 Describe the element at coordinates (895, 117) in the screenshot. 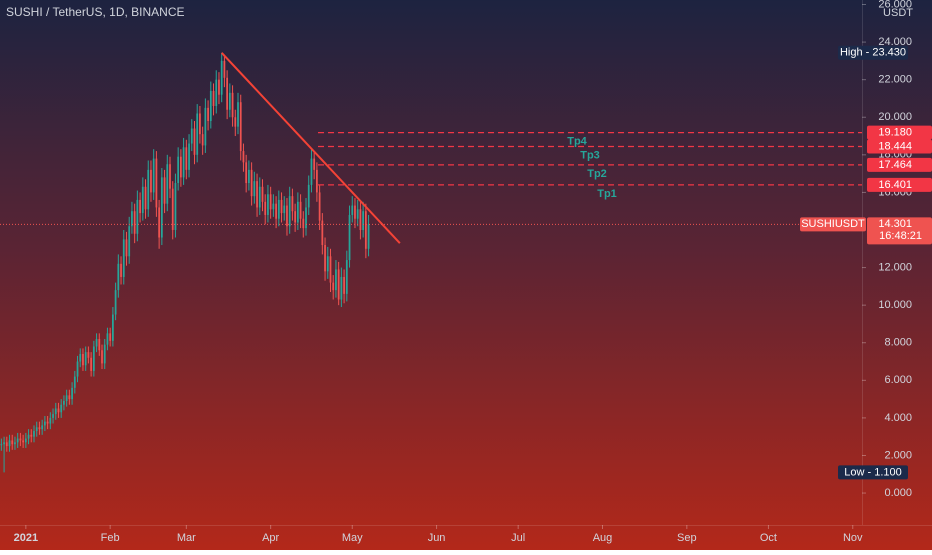

I see `y-tick-label: 20.000` at that location.